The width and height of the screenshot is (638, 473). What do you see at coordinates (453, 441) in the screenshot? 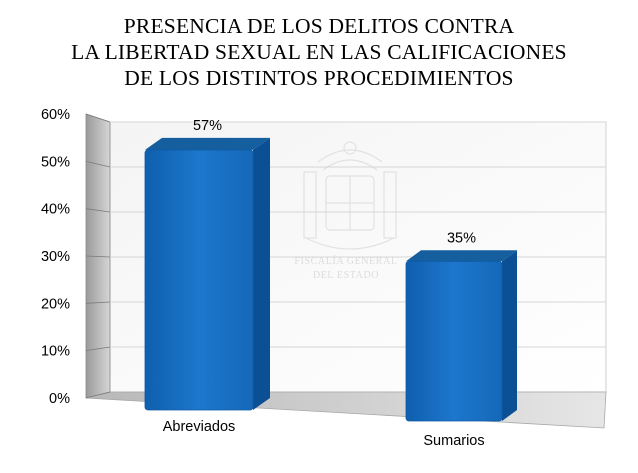
I see `x-category-label: Sumarios` at bounding box center [453, 441].